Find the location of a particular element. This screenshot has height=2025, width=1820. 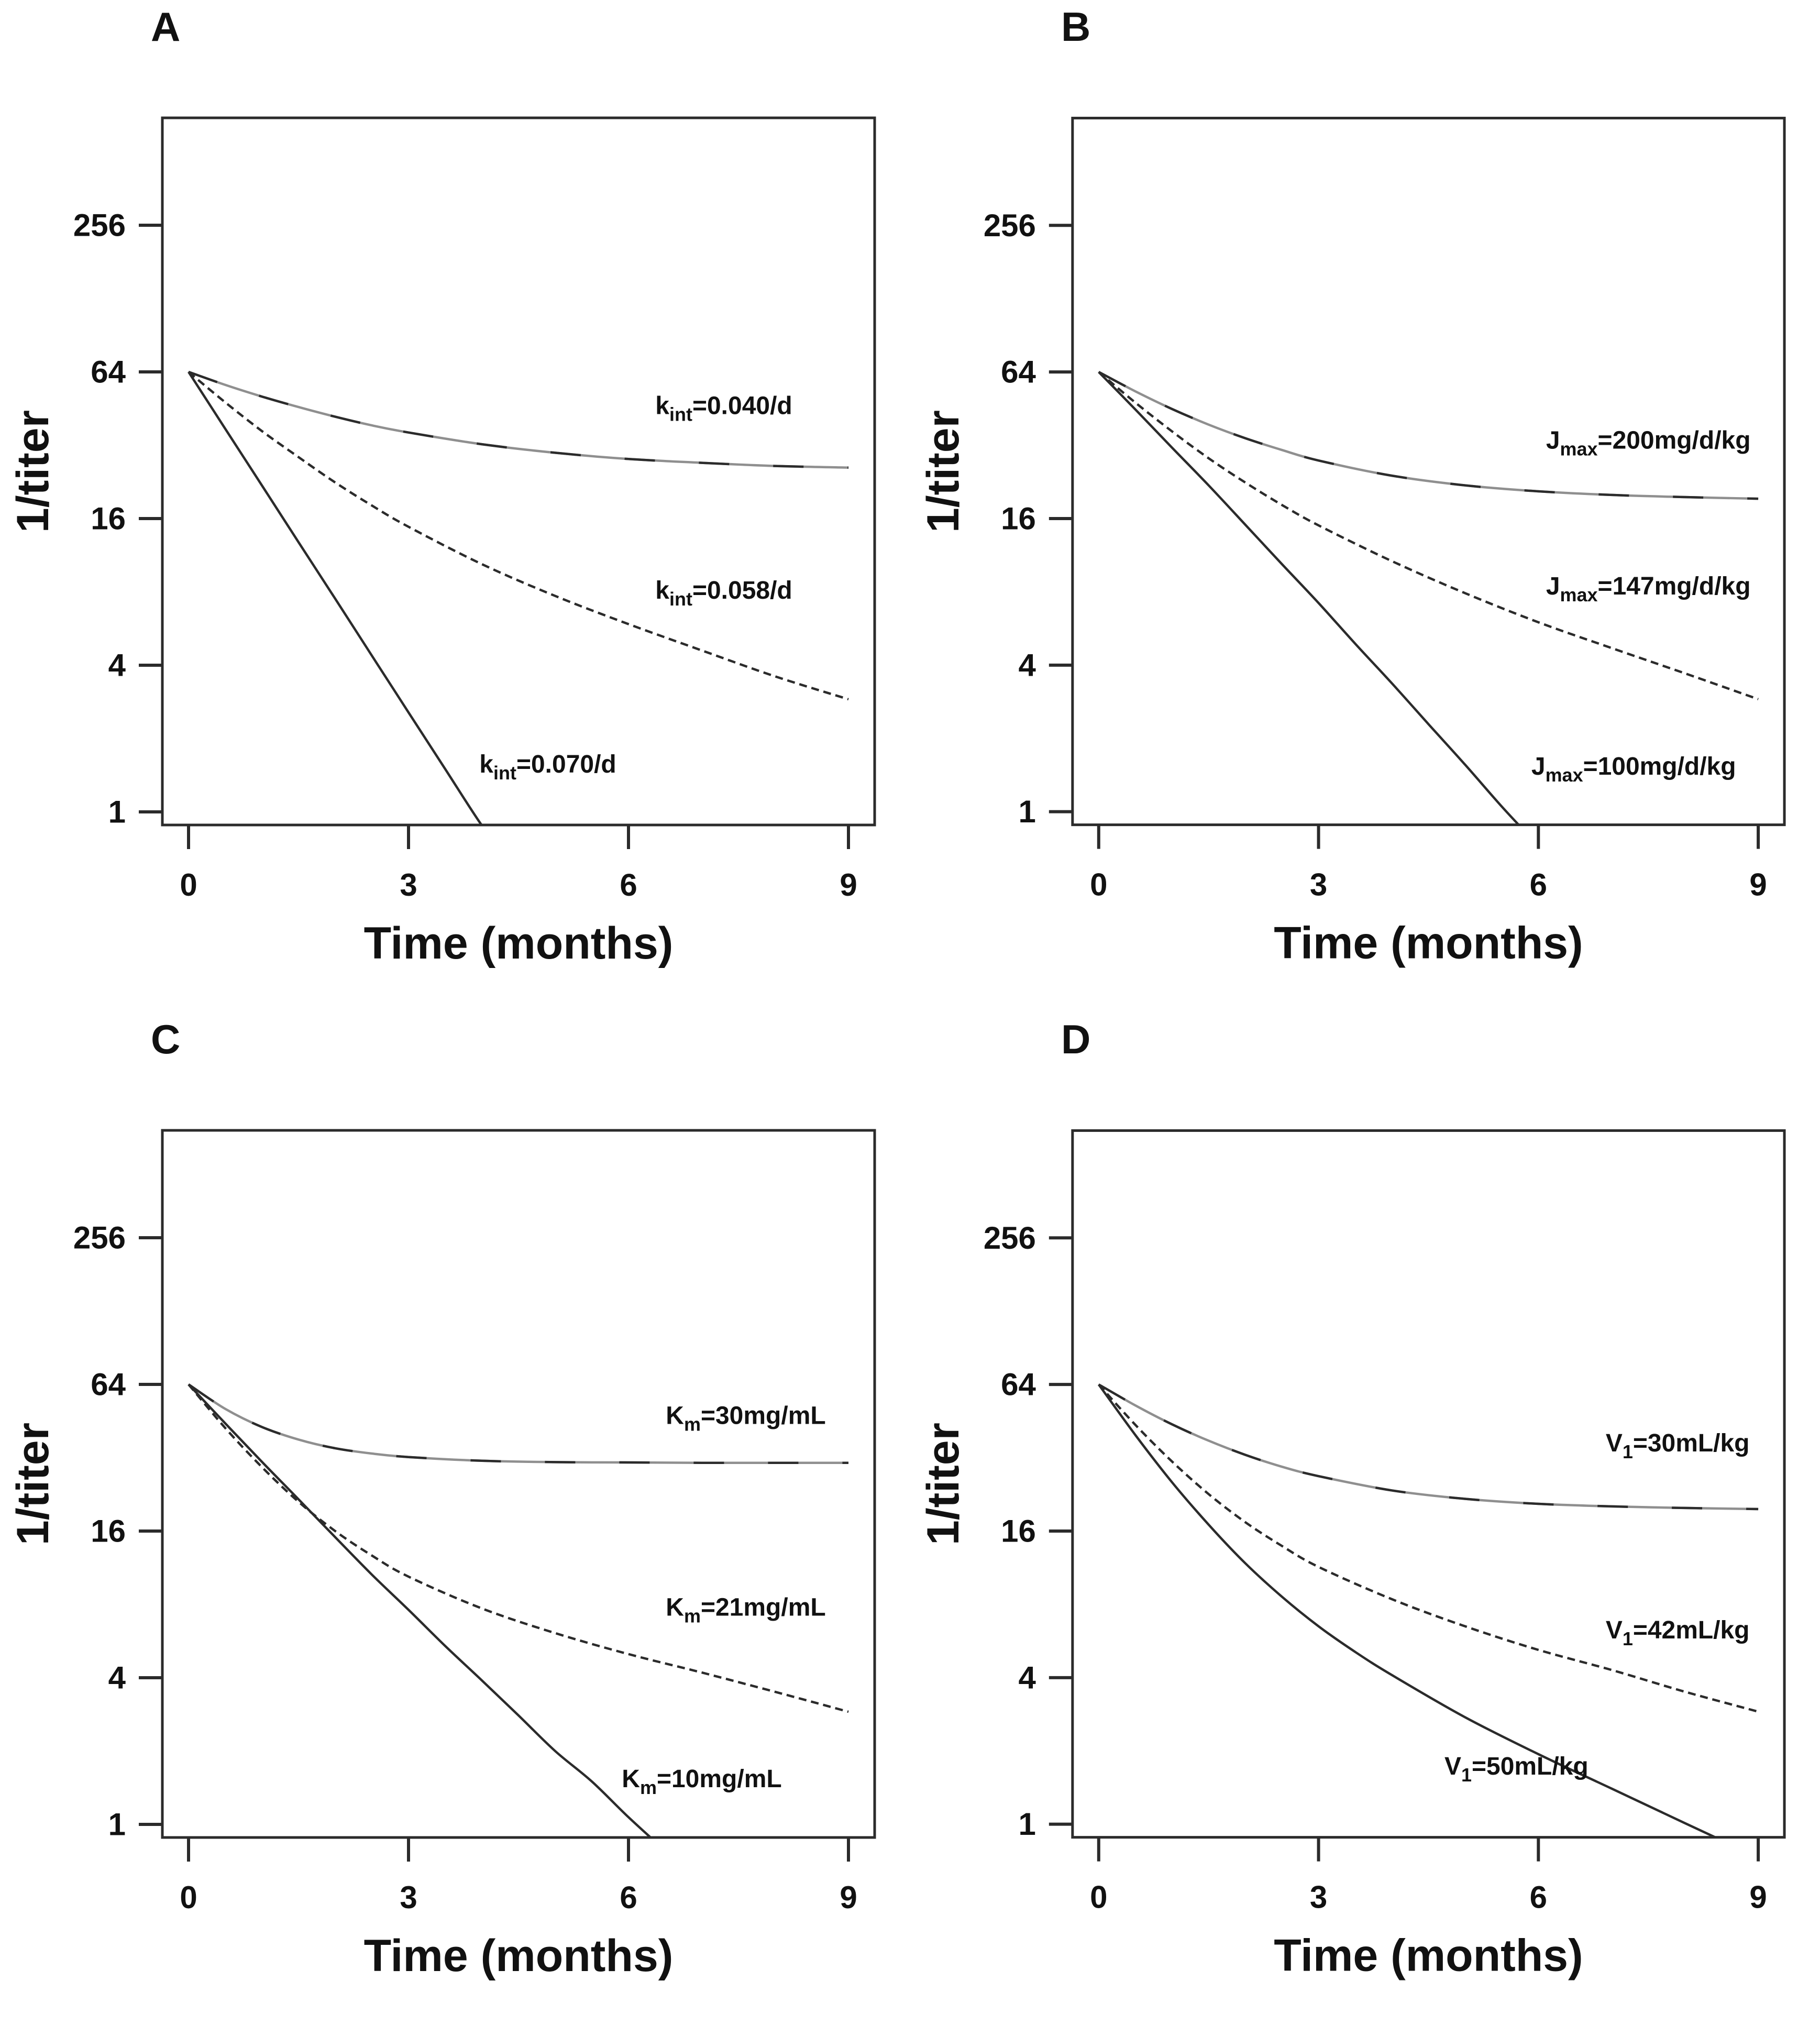

panel-b-letter: B is located at coordinates (1076, 27).